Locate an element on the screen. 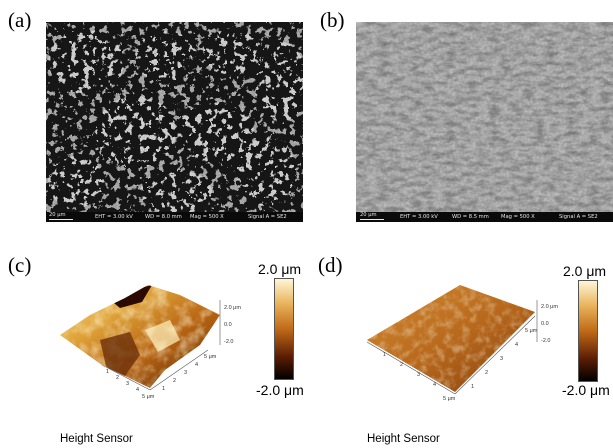 The height and width of the screenshot is (448, 613). scale-bar-label-a: 20 μm is located at coordinates (57, 215).